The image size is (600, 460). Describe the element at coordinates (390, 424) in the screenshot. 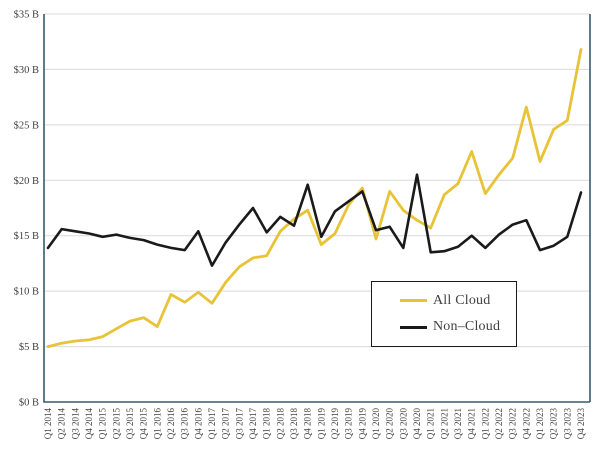

I see `x-axis-label: Q2 2020` at that location.